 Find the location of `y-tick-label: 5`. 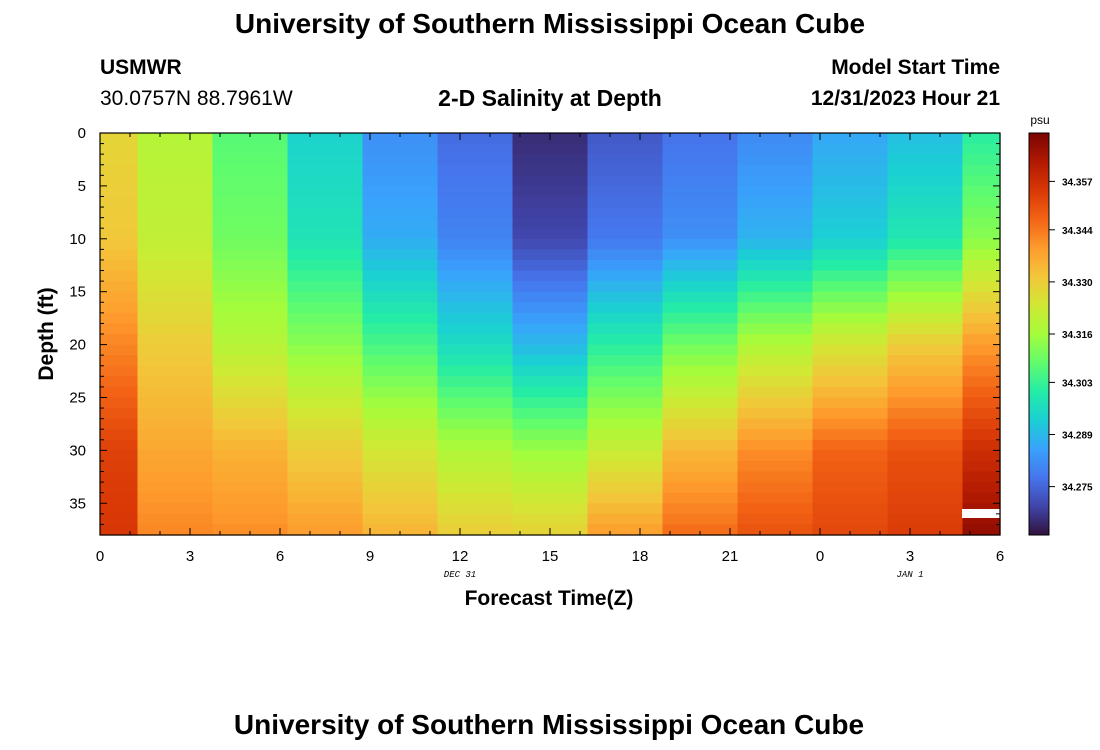

y-tick-label: 5 is located at coordinates (82, 186).